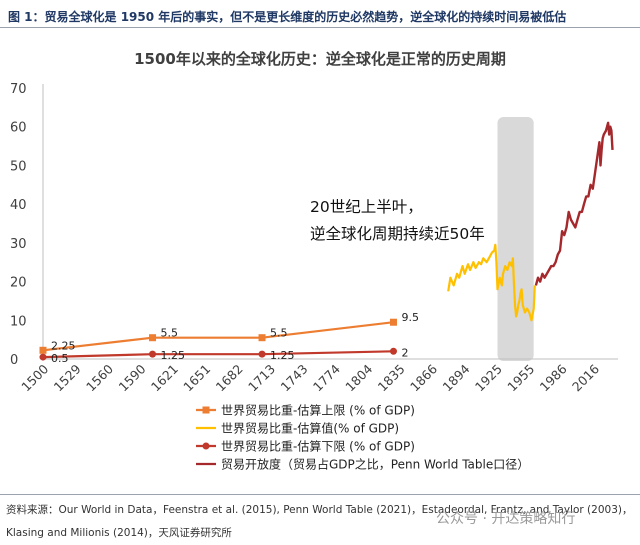 Image resolution: width=640 pixels, height=545 pixels. What do you see at coordinates (67, 377) in the screenshot?
I see `x-tick-label: 1529` at bounding box center [67, 377].